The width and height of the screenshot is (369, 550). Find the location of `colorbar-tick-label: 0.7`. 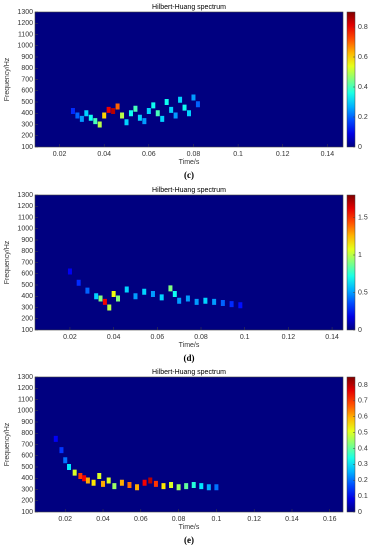

colorbar-tick-label: 0.7 is located at coordinates (363, 401).